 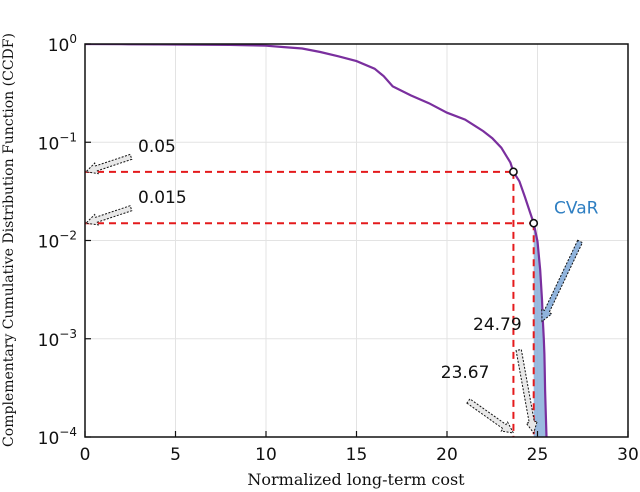 What do you see at coordinates (628, 455) in the screenshot?
I see `x-tick-label: 30` at bounding box center [628, 455].